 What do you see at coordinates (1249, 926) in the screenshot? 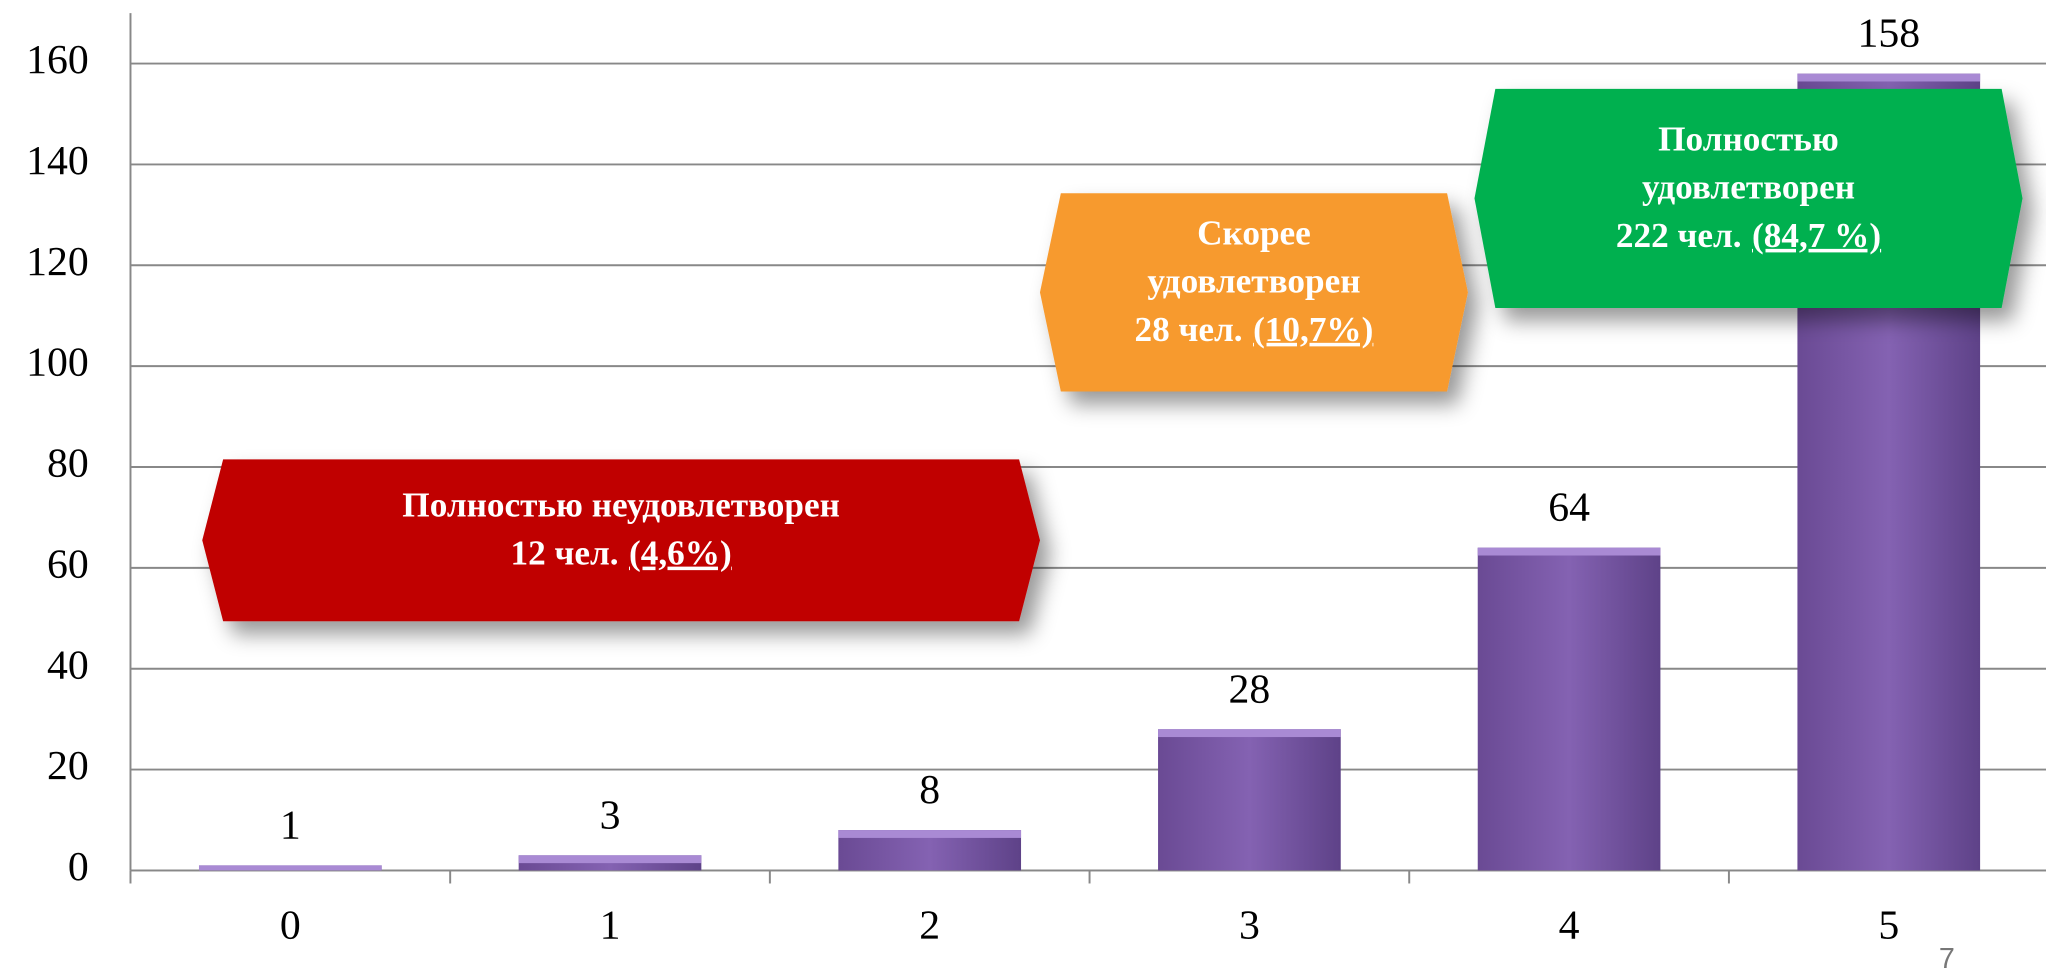
I see `x-tick-label: 3` at bounding box center [1249, 926].